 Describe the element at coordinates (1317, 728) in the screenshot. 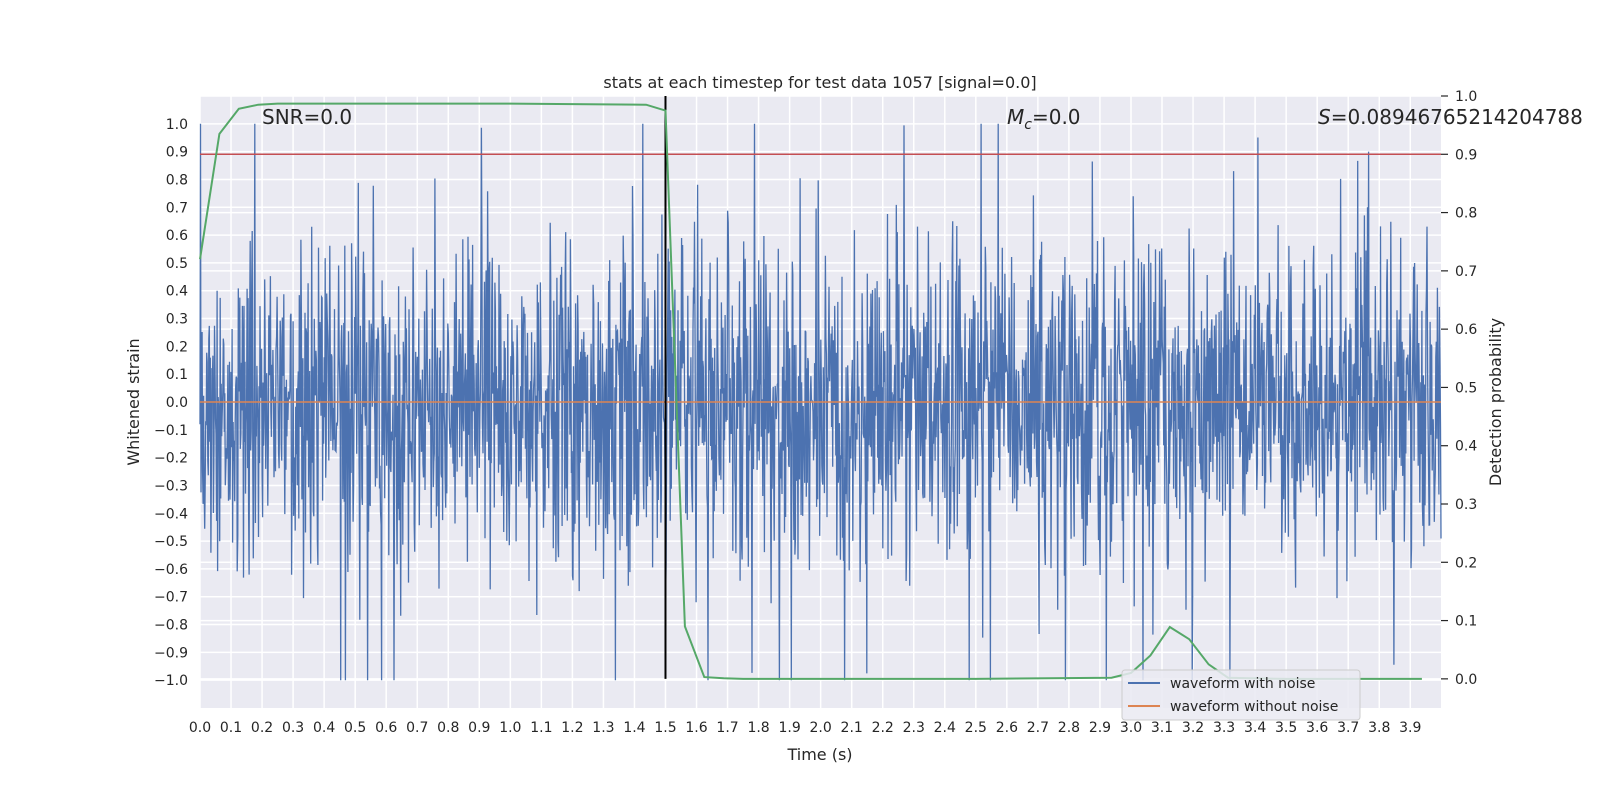

I see `x-tick-label: 3.6` at that location.